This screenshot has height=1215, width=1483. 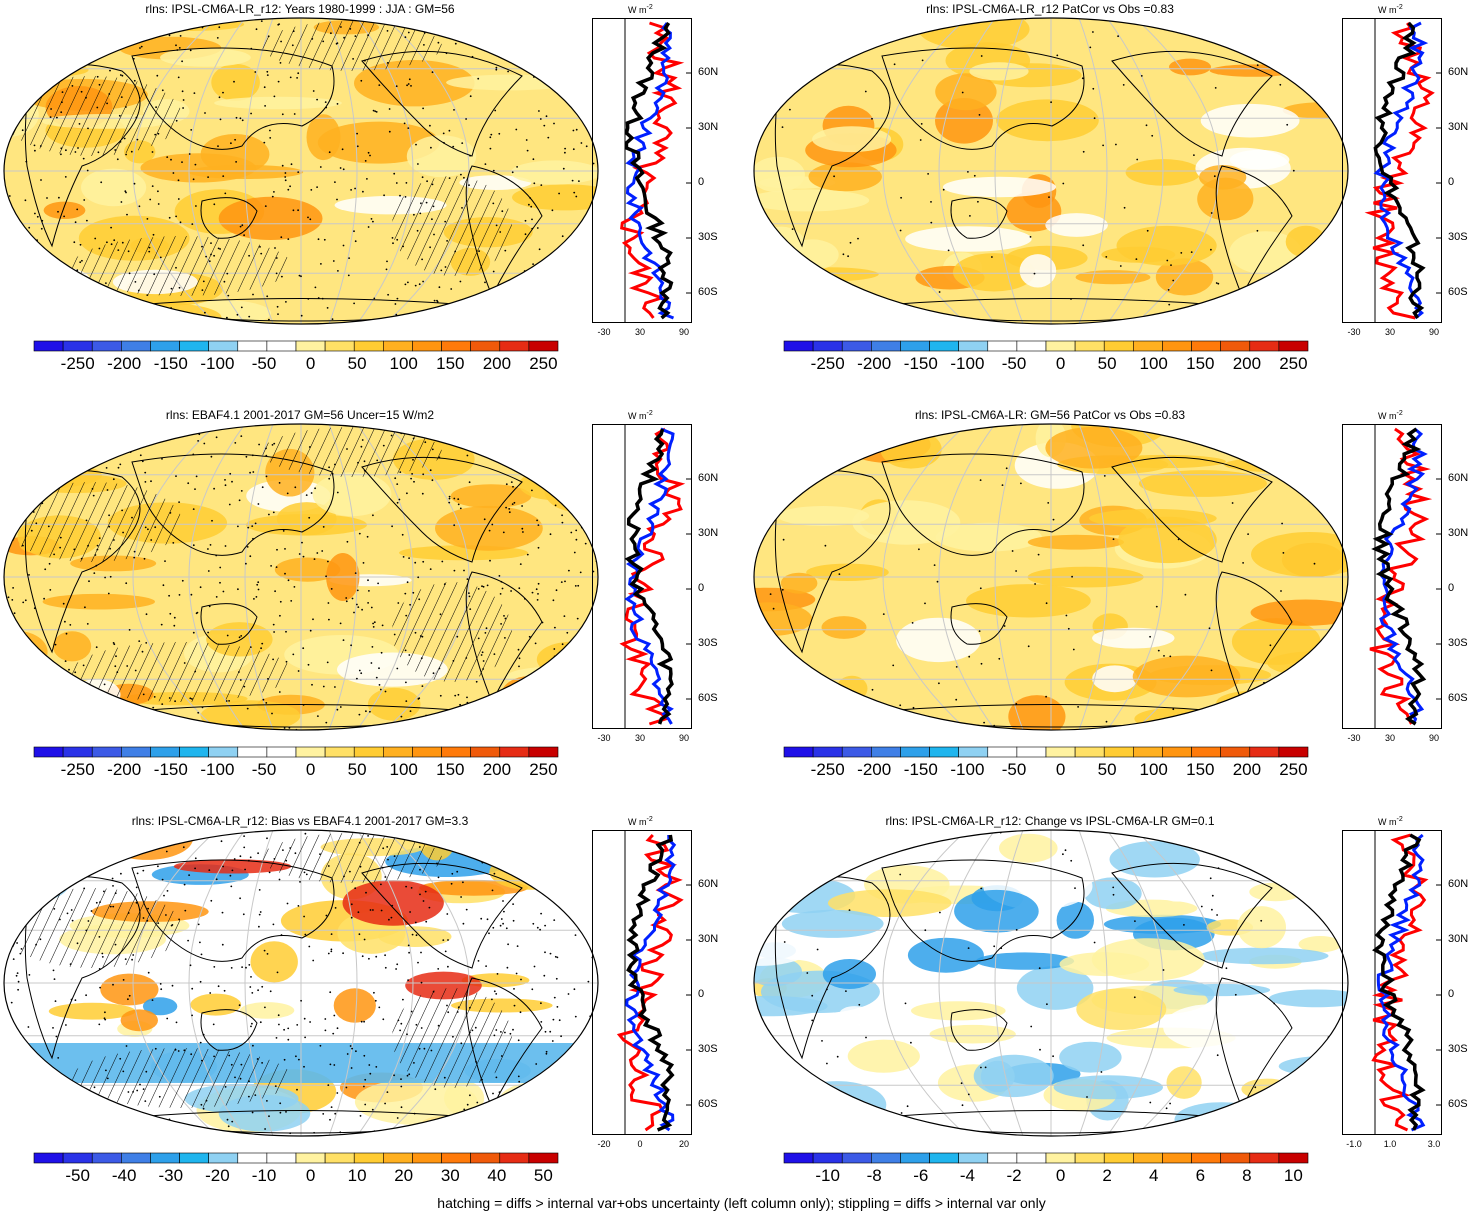 I want to click on colorbar-label: -2, so click(x=1014, y=1175).